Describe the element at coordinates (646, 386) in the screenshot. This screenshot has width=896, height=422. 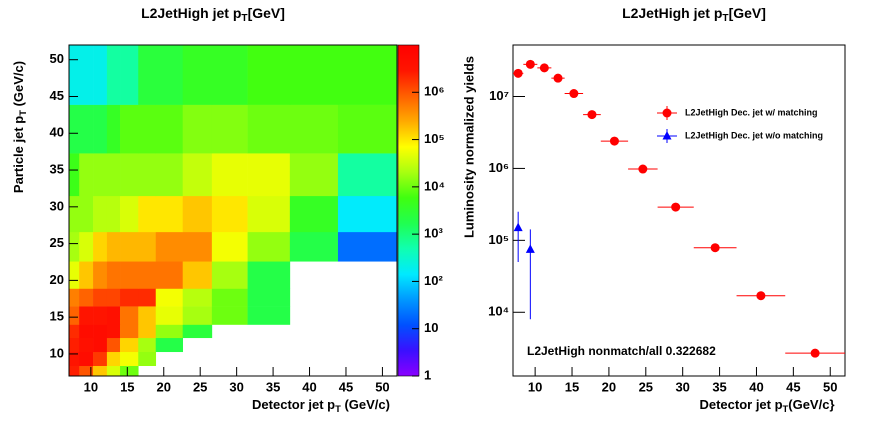
I see `x-tick-label: 25` at that location.